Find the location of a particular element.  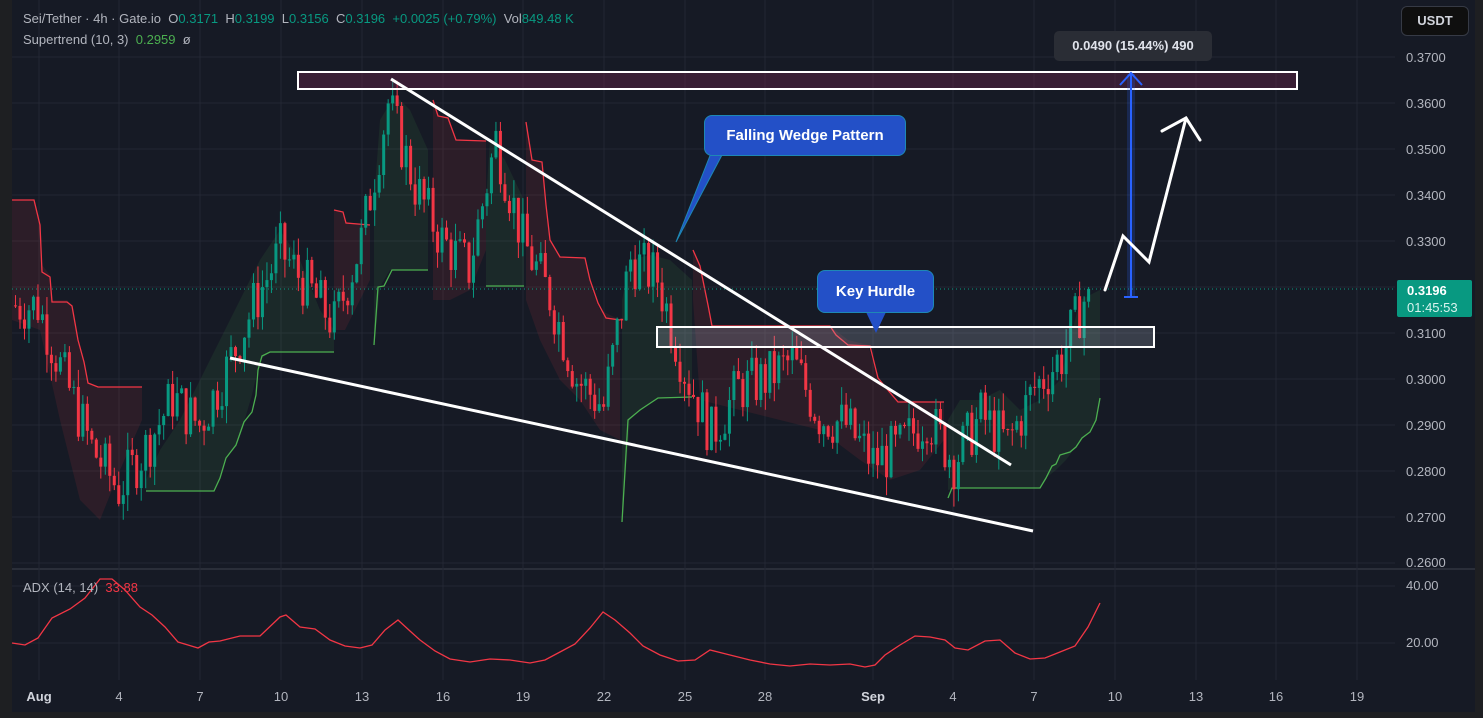

y-tick: 0.2900 is located at coordinates (1426, 425).